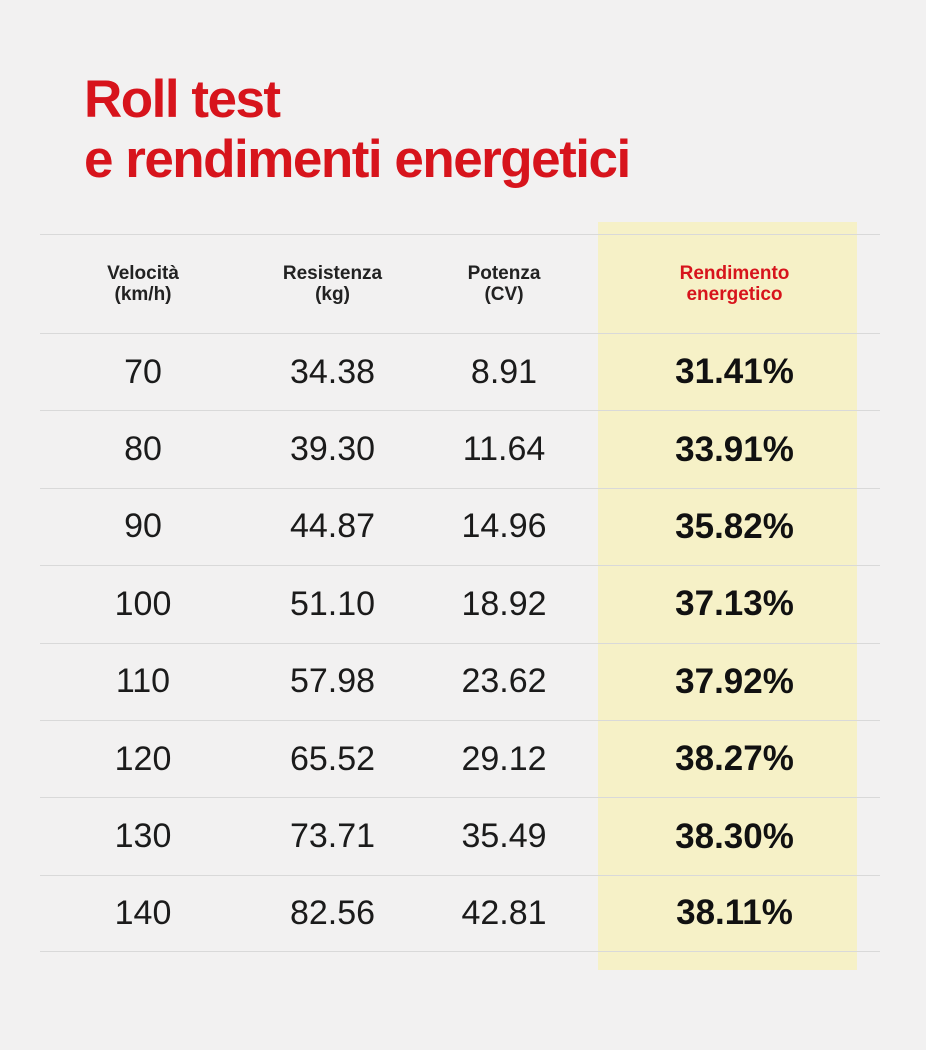 The image size is (926, 1050). What do you see at coordinates (332, 371) in the screenshot?
I see `resistenza-cell: 34.38` at bounding box center [332, 371].